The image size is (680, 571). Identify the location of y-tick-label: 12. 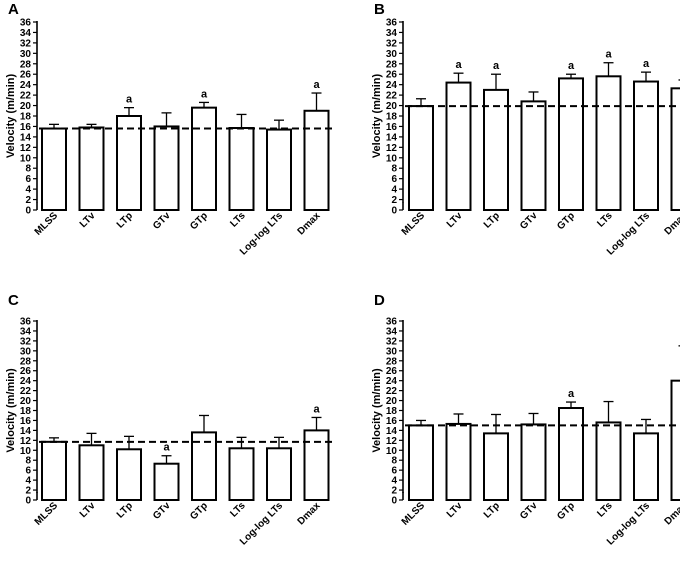
(26, 441).